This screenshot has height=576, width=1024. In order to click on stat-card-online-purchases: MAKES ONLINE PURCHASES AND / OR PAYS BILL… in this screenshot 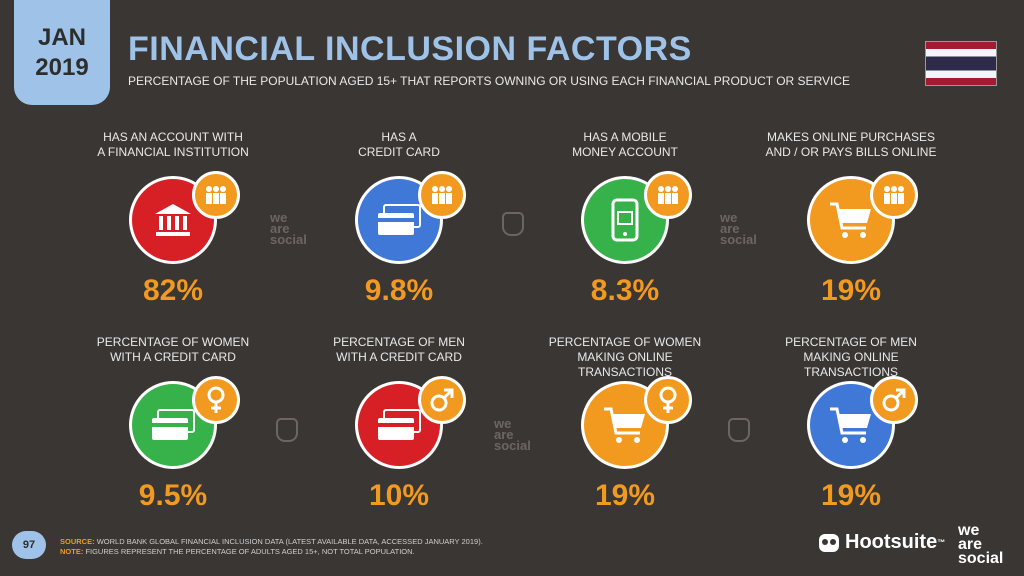, I will do `click(851, 219)`.